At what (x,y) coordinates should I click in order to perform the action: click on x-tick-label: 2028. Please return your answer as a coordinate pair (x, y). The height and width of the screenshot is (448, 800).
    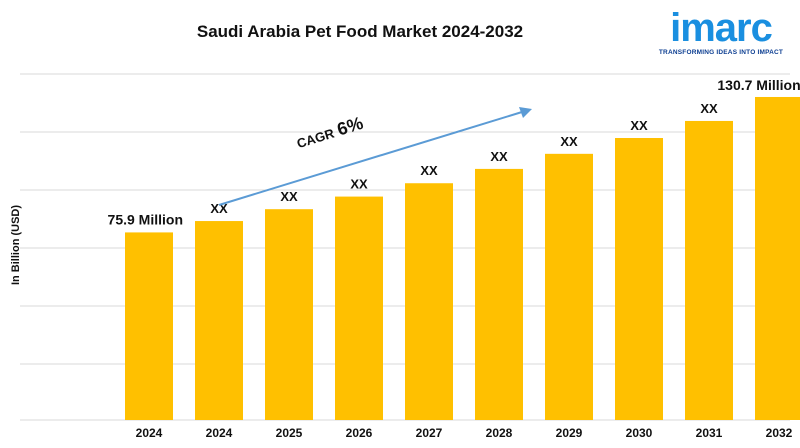
    Looking at the image, I should click on (499, 433).